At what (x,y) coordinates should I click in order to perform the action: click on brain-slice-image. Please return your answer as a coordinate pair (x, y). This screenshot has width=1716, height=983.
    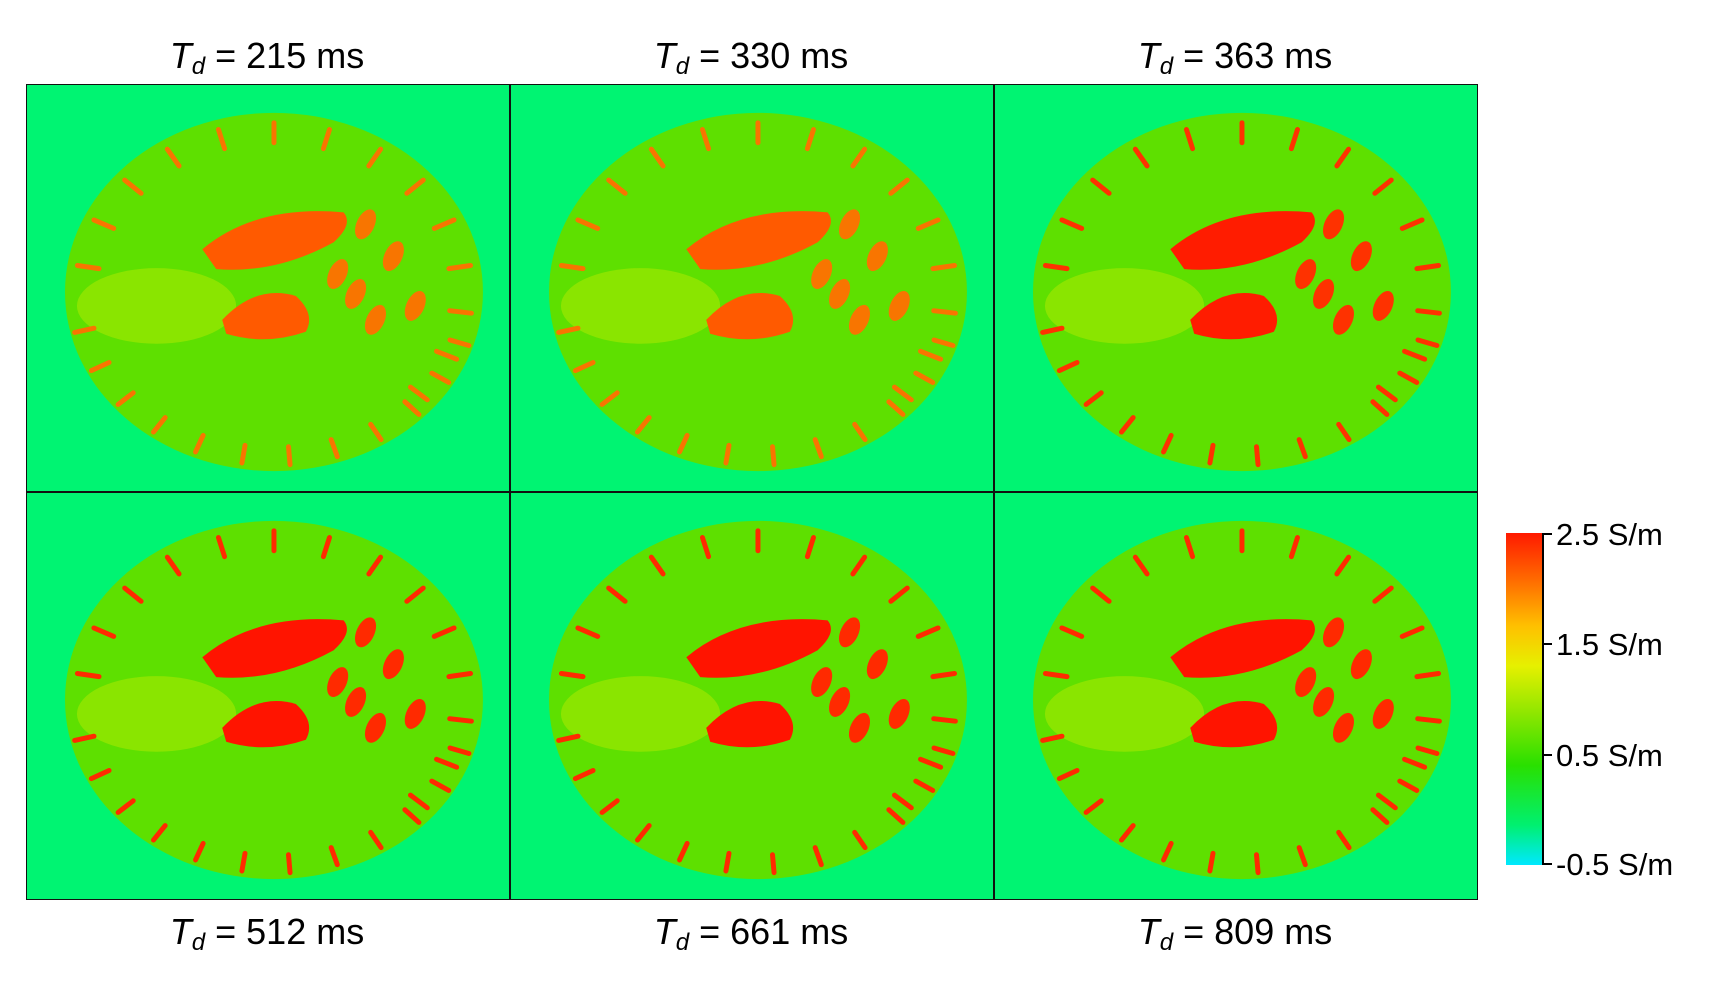
    Looking at the image, I should click on (1236, 696).